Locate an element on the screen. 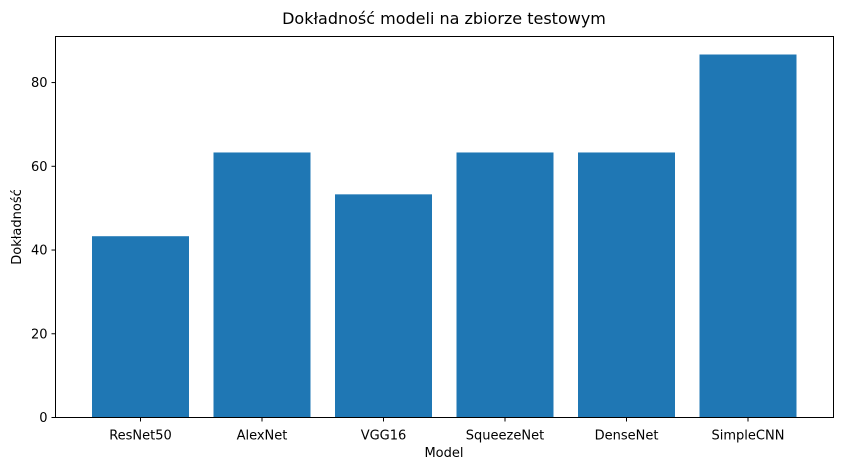 Image resolution: width=841 pixels, height=471 pixels. x-axis-label: Model is located at coordinates (443, 453).